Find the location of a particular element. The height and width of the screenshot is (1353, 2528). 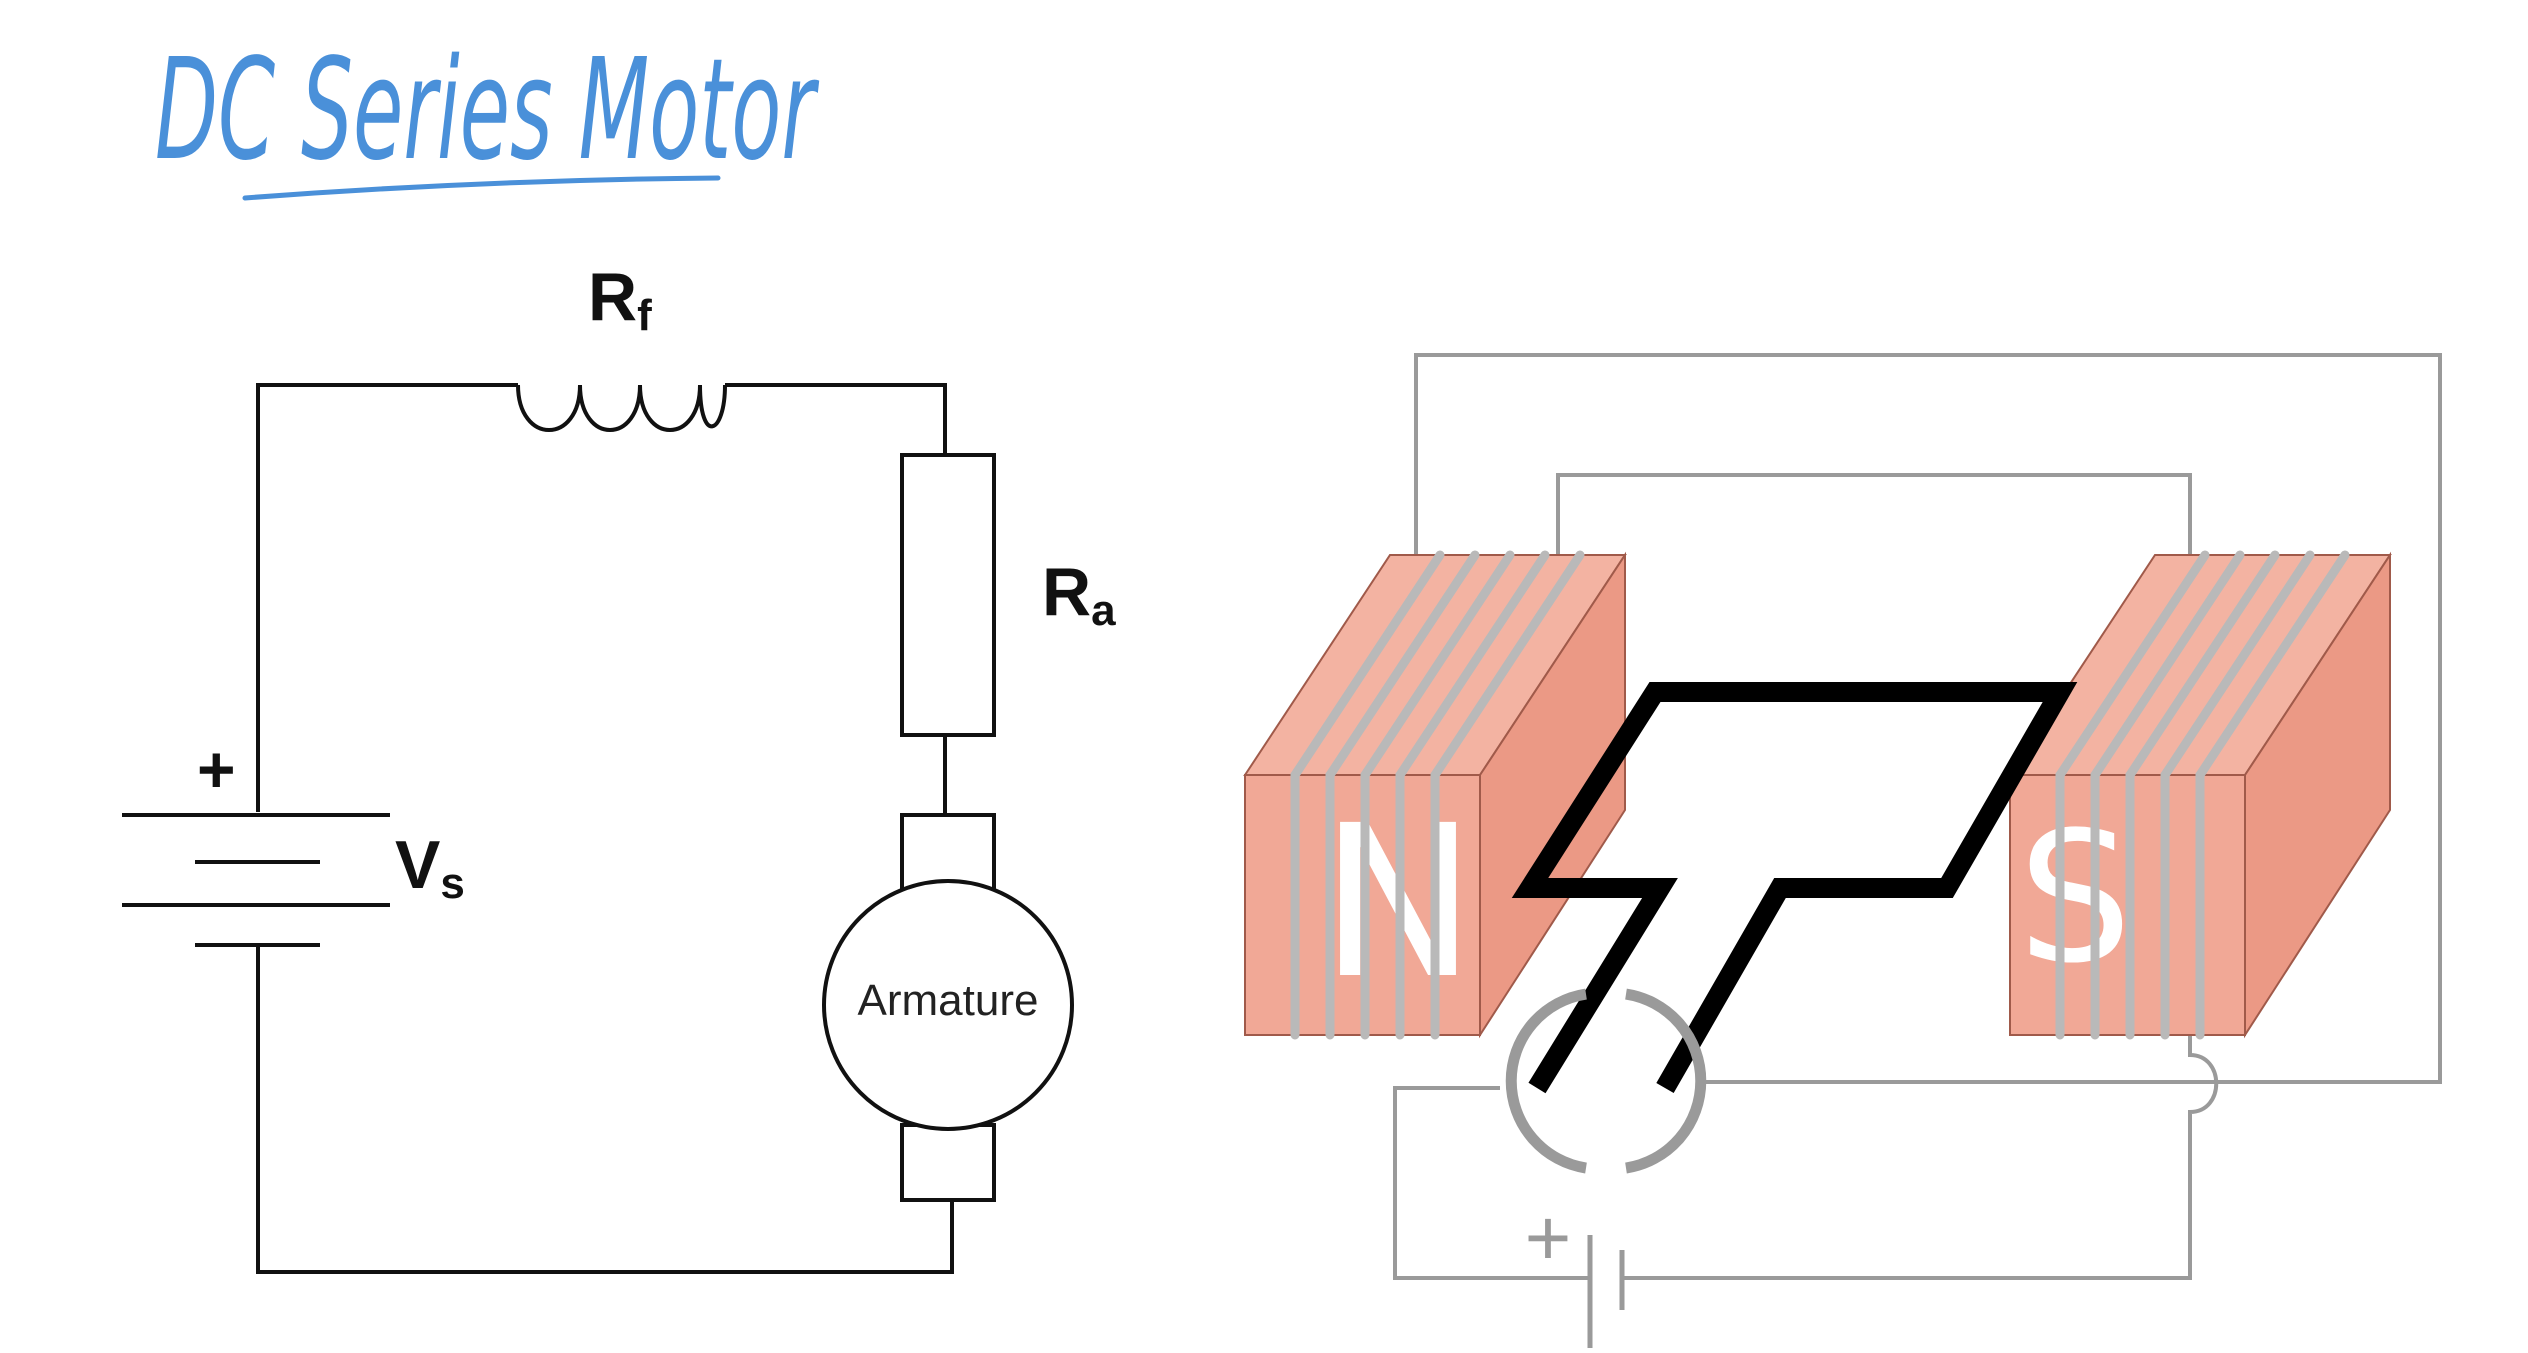

wire-bottom is located at coordinates (605, 1109).